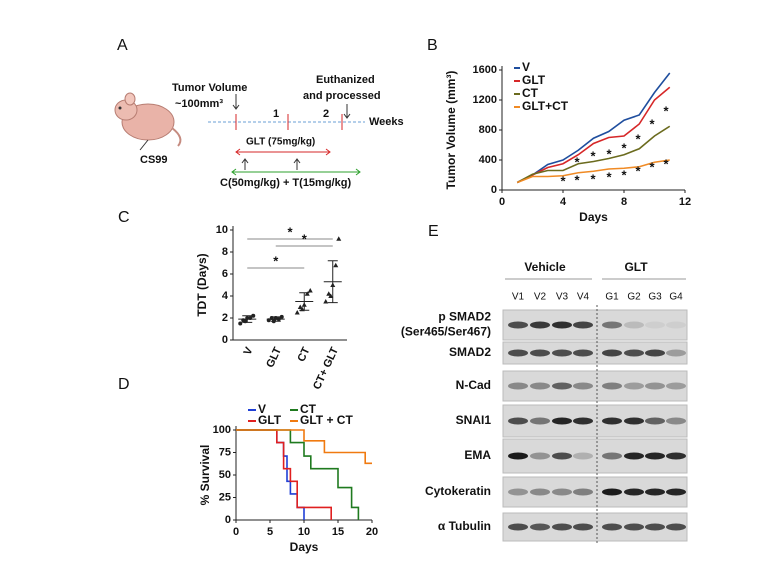  What do you see at coordinates (593, 217) in the screenshot?
I see `x-axis-title: Days` at bounding box center [593, 217].